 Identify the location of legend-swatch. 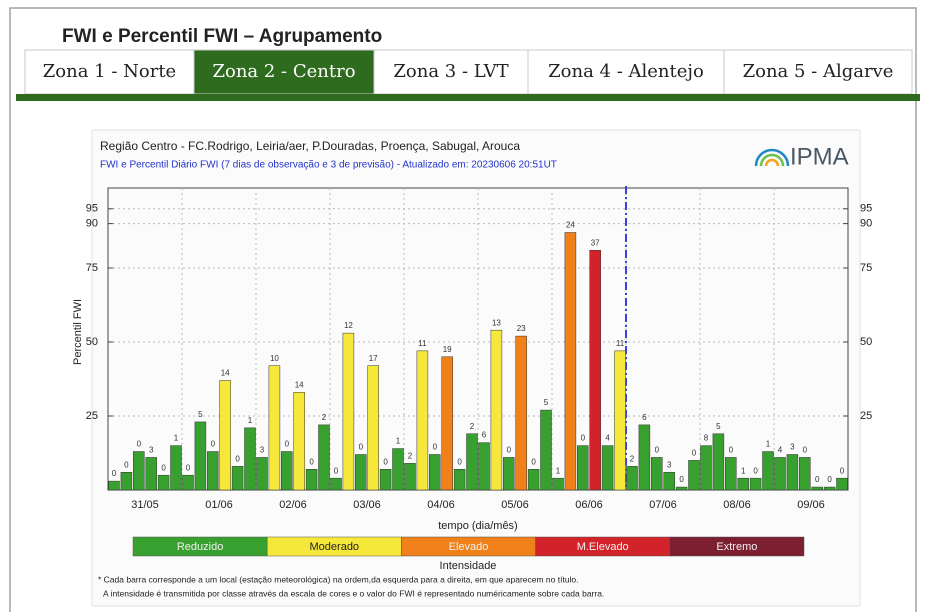
(737, 546).